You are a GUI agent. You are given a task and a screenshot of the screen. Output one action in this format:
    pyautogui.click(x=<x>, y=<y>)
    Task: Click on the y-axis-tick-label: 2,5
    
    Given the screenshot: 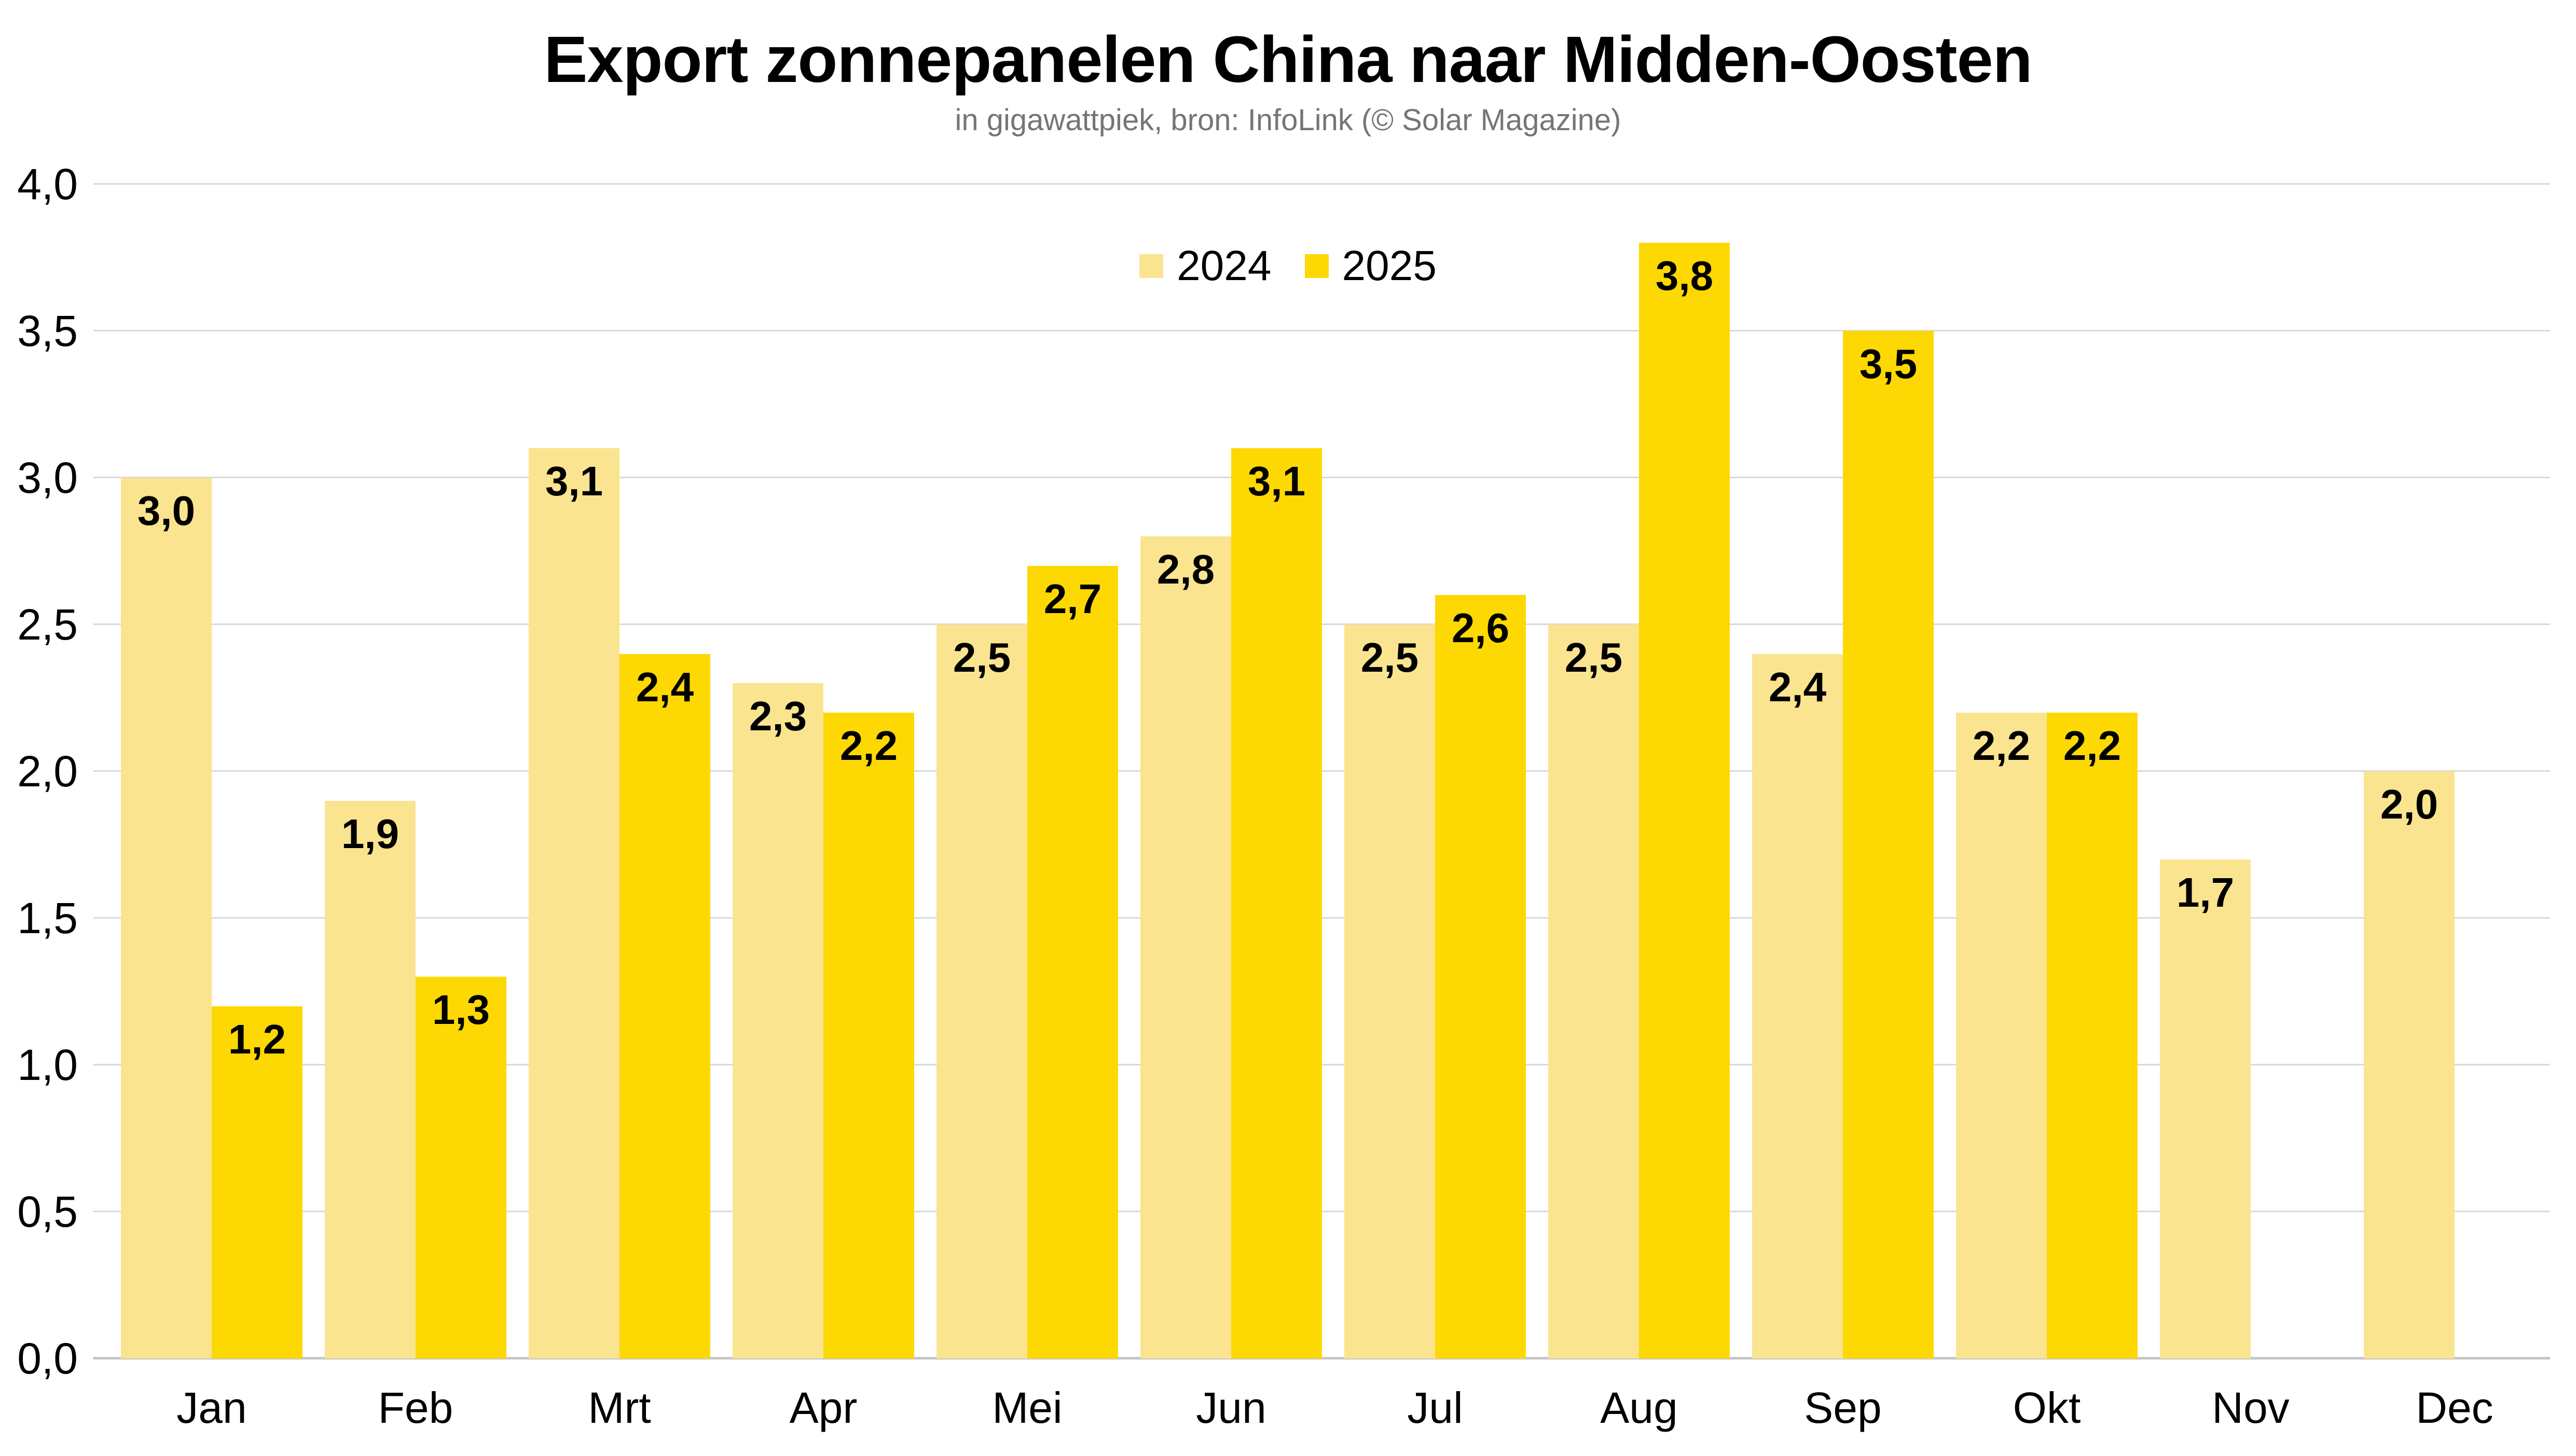 What is the action you would take?
    pyautogui.click(x=47, y=624)
    